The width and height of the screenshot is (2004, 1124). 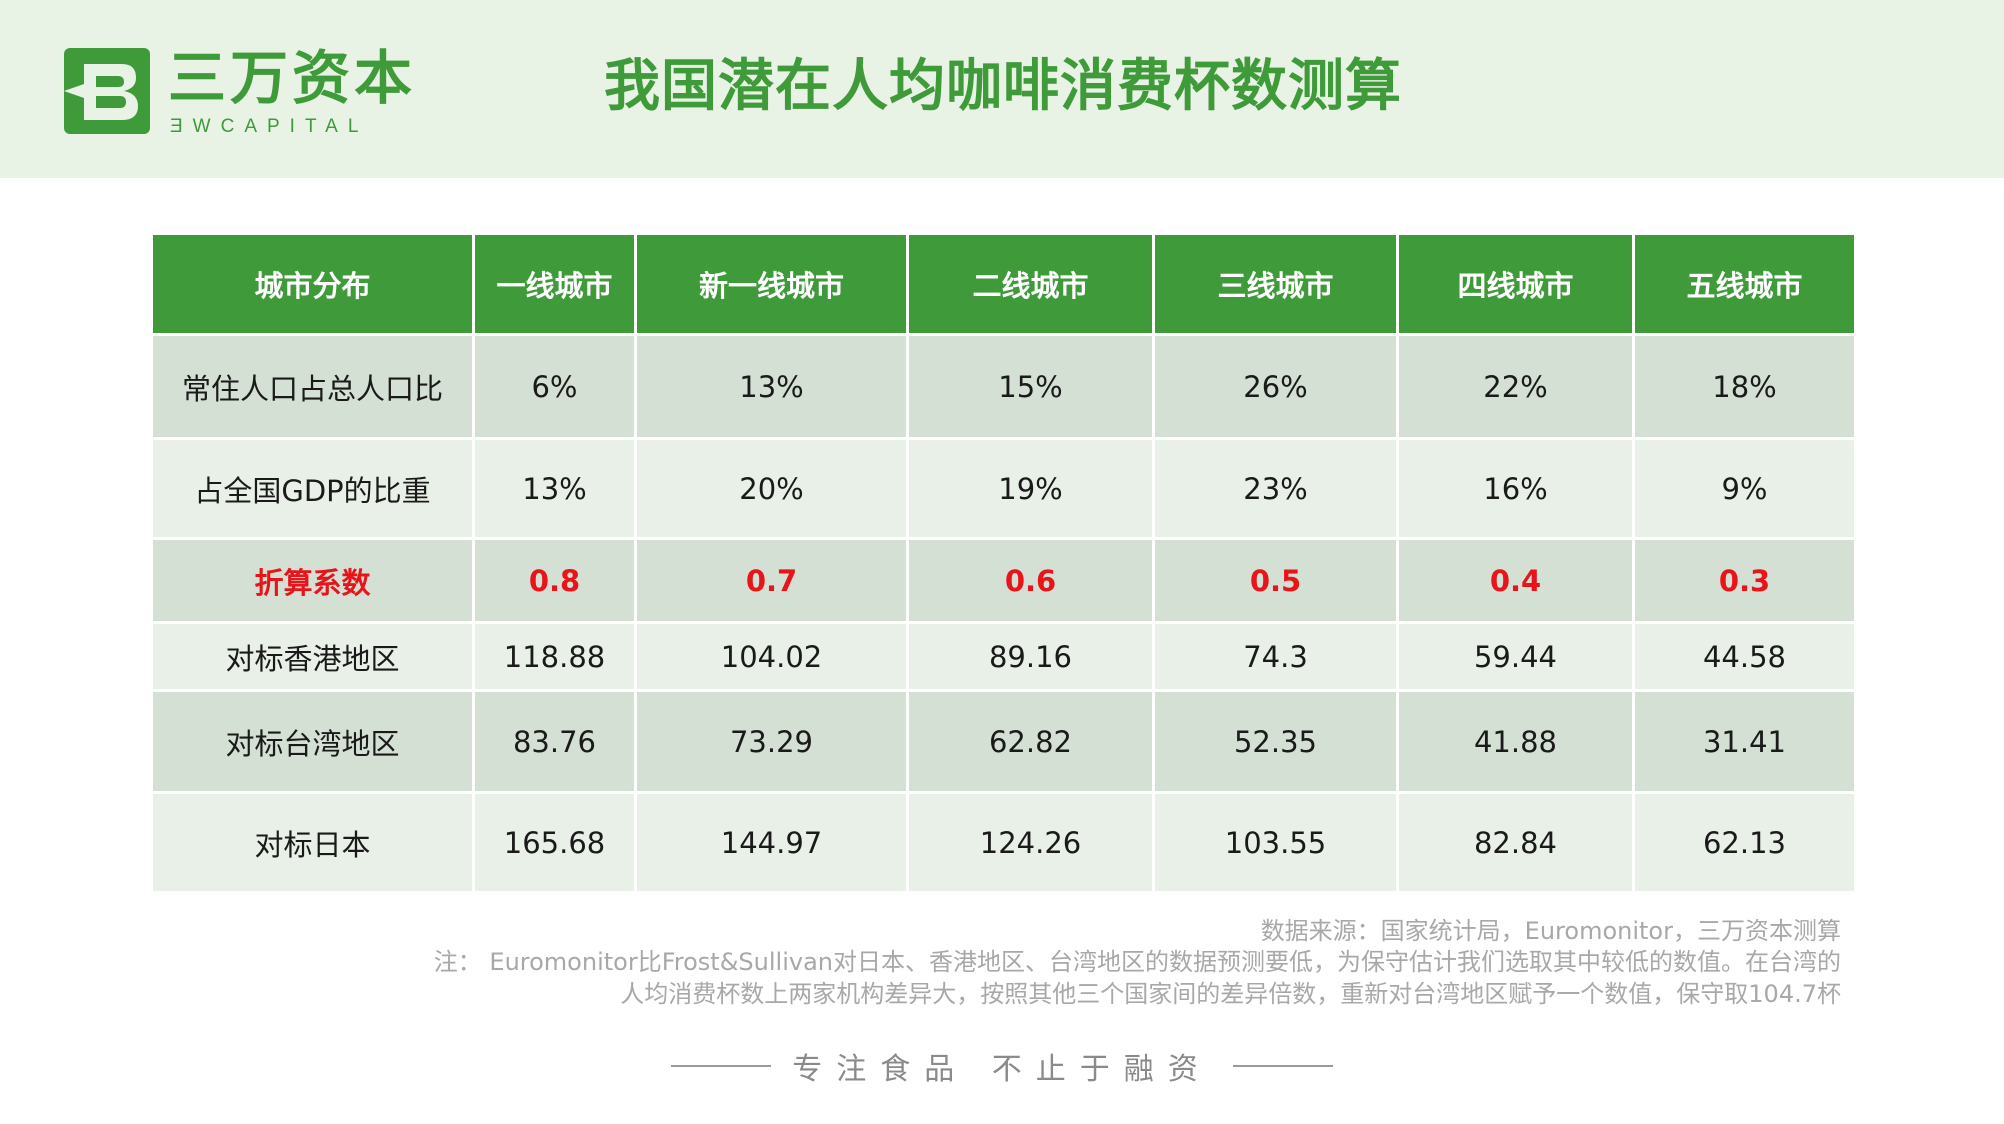 What do you see at coordinates (1030, 488) in the screenshot?
I see `table-cell: 19%` at bounding box center [1030, 488].